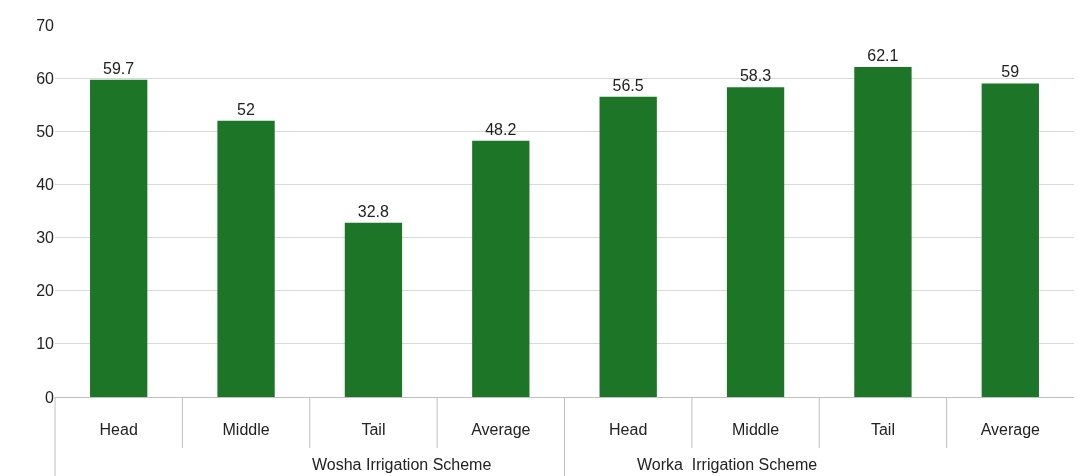 The width and height of the screenshot is (1079, 476). I want to click on y-tick-label: 60, so click(45, 78).